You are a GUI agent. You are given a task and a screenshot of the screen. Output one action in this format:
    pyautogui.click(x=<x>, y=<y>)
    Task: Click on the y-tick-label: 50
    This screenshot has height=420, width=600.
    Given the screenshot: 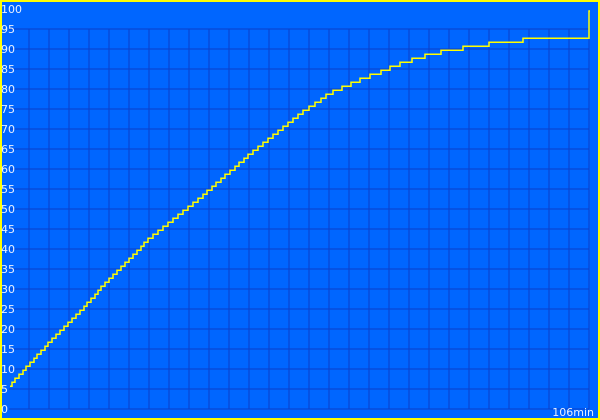 What is the action you would take?
    pyautogui.click(x=8, y=209)
    